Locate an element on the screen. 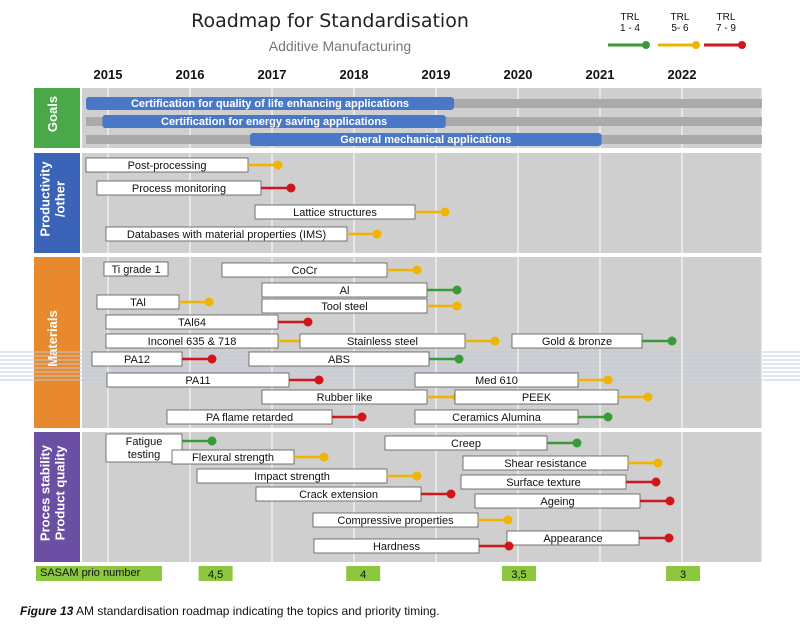  year-label: 2019 is located at coordinates (436, 74).